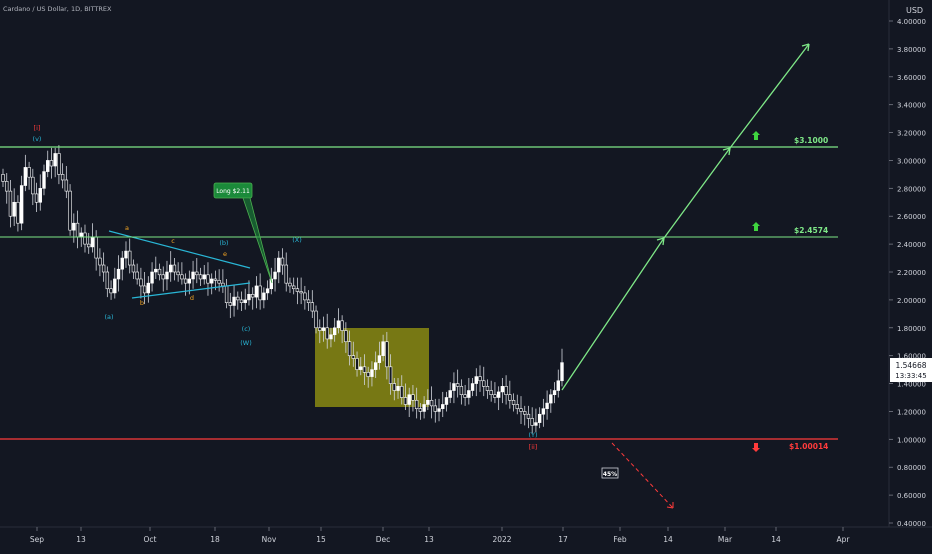  I want to click on time-tick-label: Feb, so click(620, 539).